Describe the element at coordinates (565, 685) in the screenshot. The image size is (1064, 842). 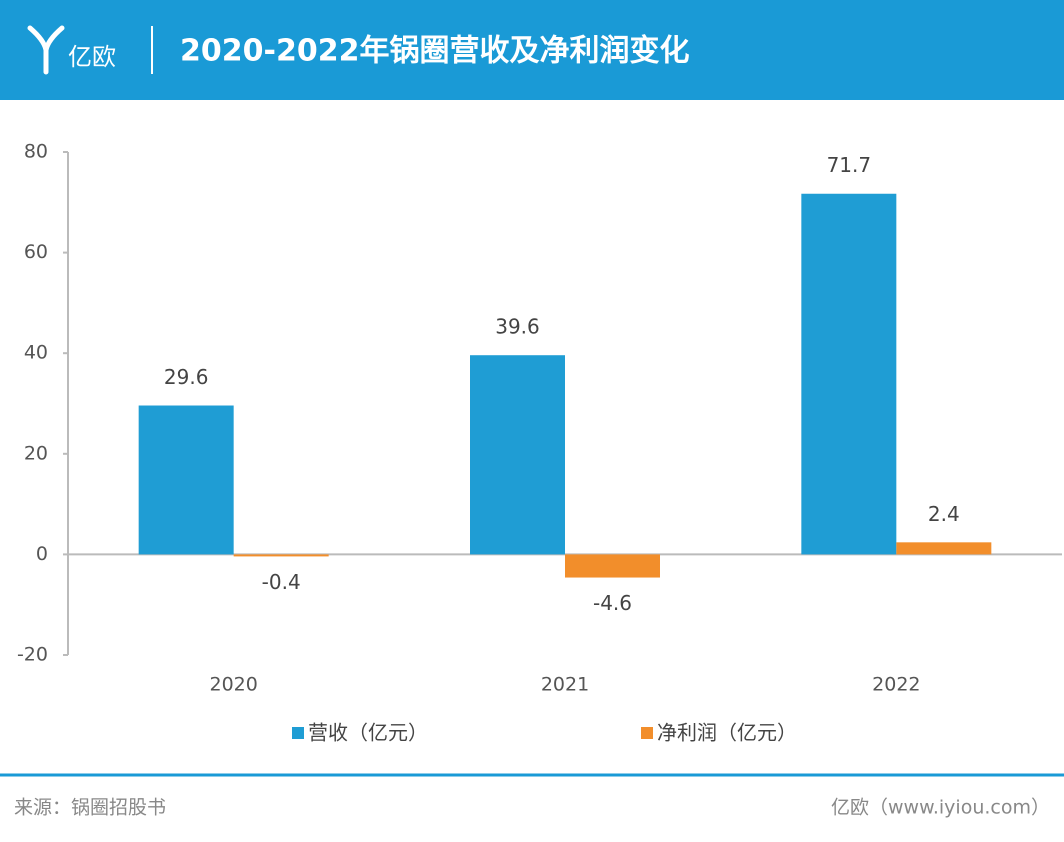
I see `x-tick-label: 2021` at that location.